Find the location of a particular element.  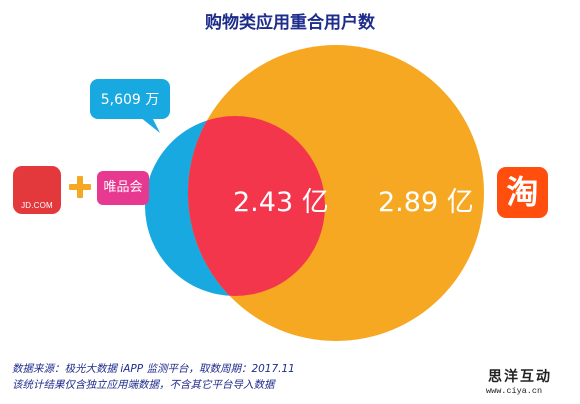

watermark-text: 思洋互动 is located at coordinates (520, 377).